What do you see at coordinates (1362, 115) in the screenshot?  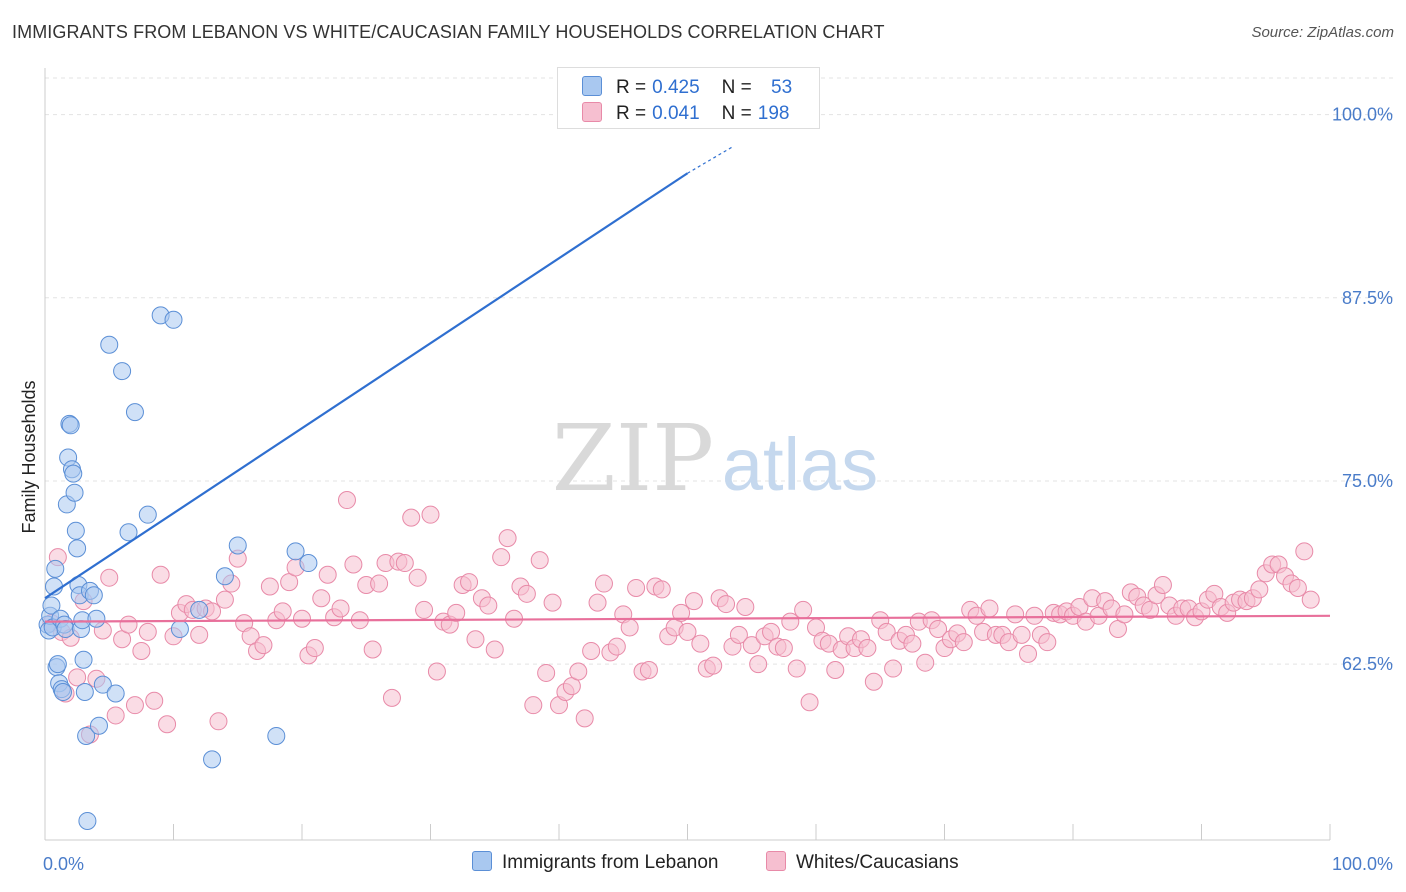 I see `y-tick-label: 100.0%` at bounding box center [1362, 115].